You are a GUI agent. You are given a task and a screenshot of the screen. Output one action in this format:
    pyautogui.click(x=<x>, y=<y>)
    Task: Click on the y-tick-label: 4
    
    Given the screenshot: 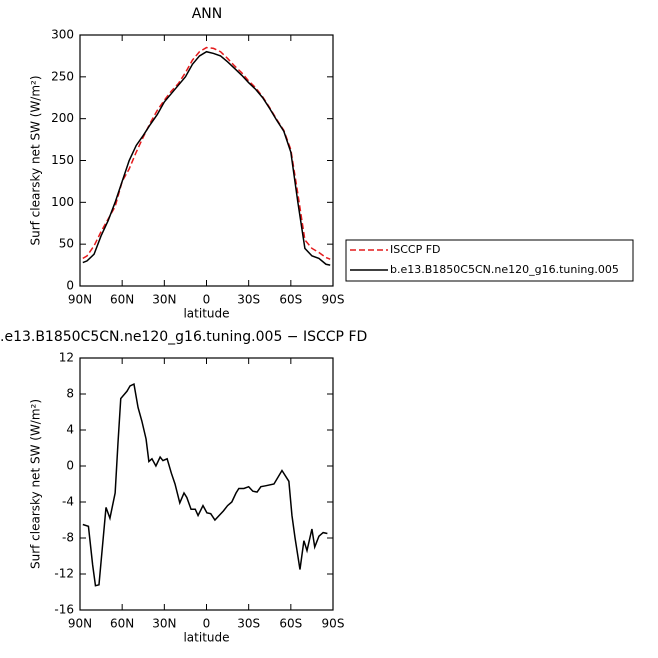 What is the action you would take?
    pyautogui.click(x=70, y=430)
    